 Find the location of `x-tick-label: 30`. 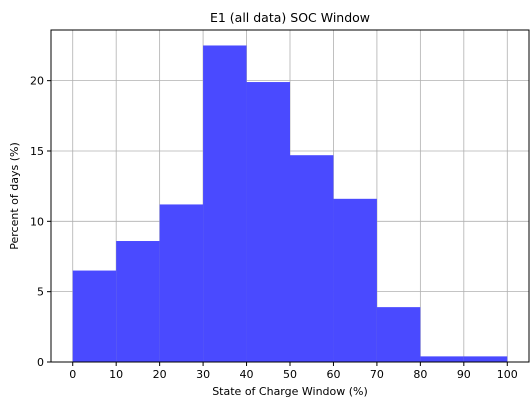

x-tick-label: 30 is located at coordinates (203, 374).